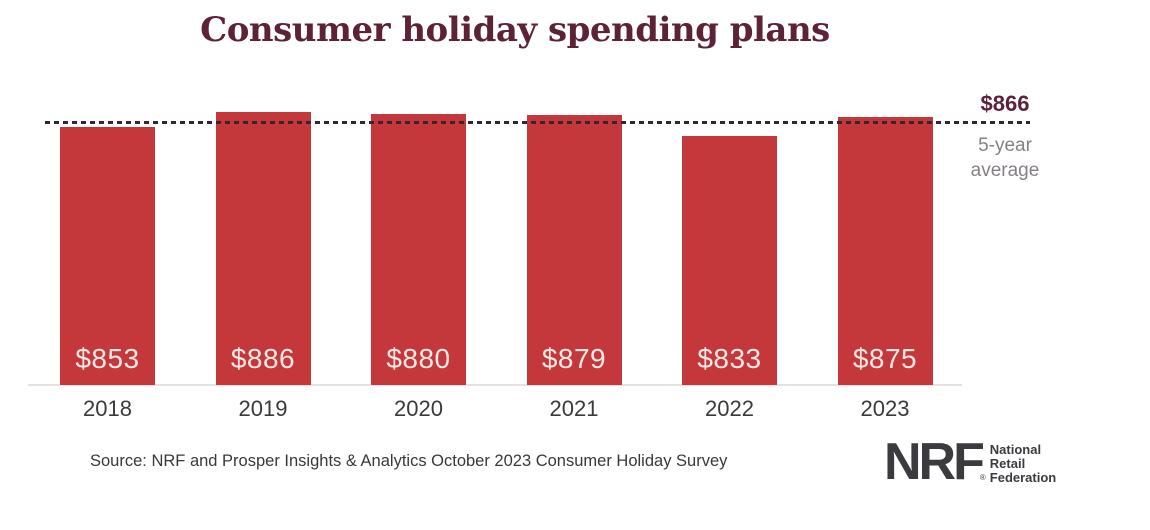 The image size is (1150, 530). Describe the element at coordinates (263, 358) in the screenshot. I see `bar-value-label: $886` at that location.